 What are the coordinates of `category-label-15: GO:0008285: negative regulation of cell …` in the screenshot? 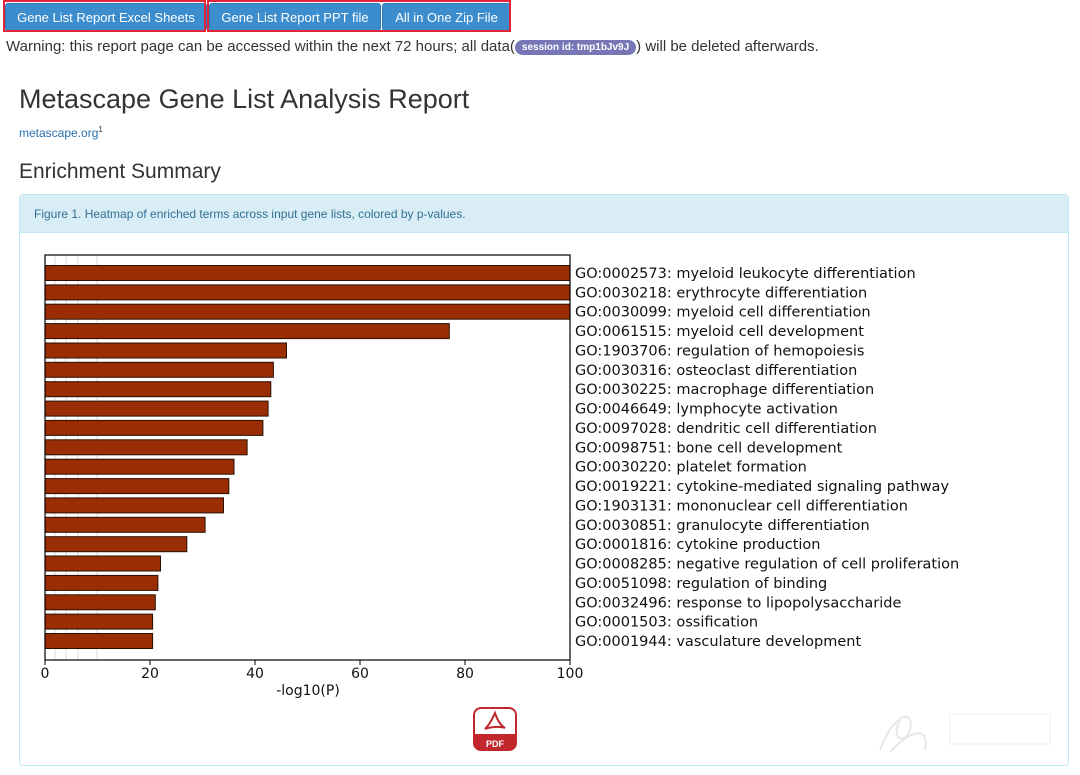 It's located at (767, 565).